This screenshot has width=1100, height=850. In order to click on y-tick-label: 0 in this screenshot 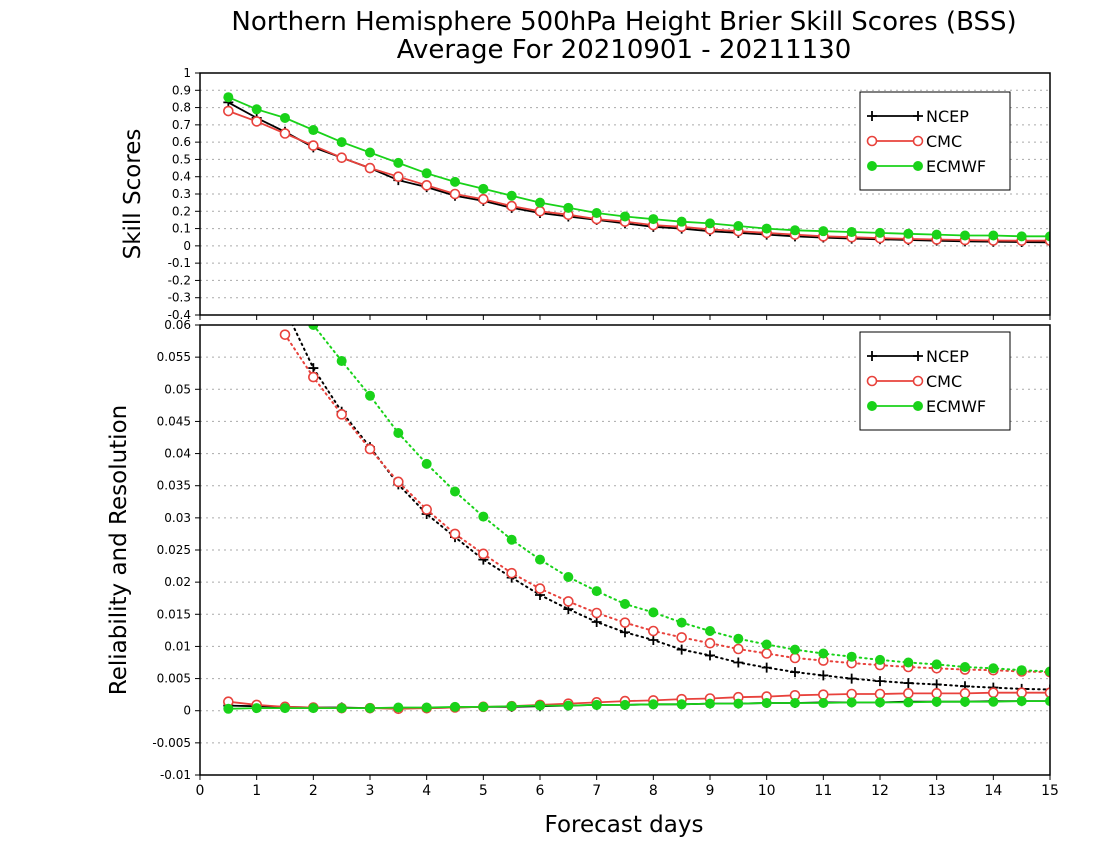, I will do `click(187, 711)`.